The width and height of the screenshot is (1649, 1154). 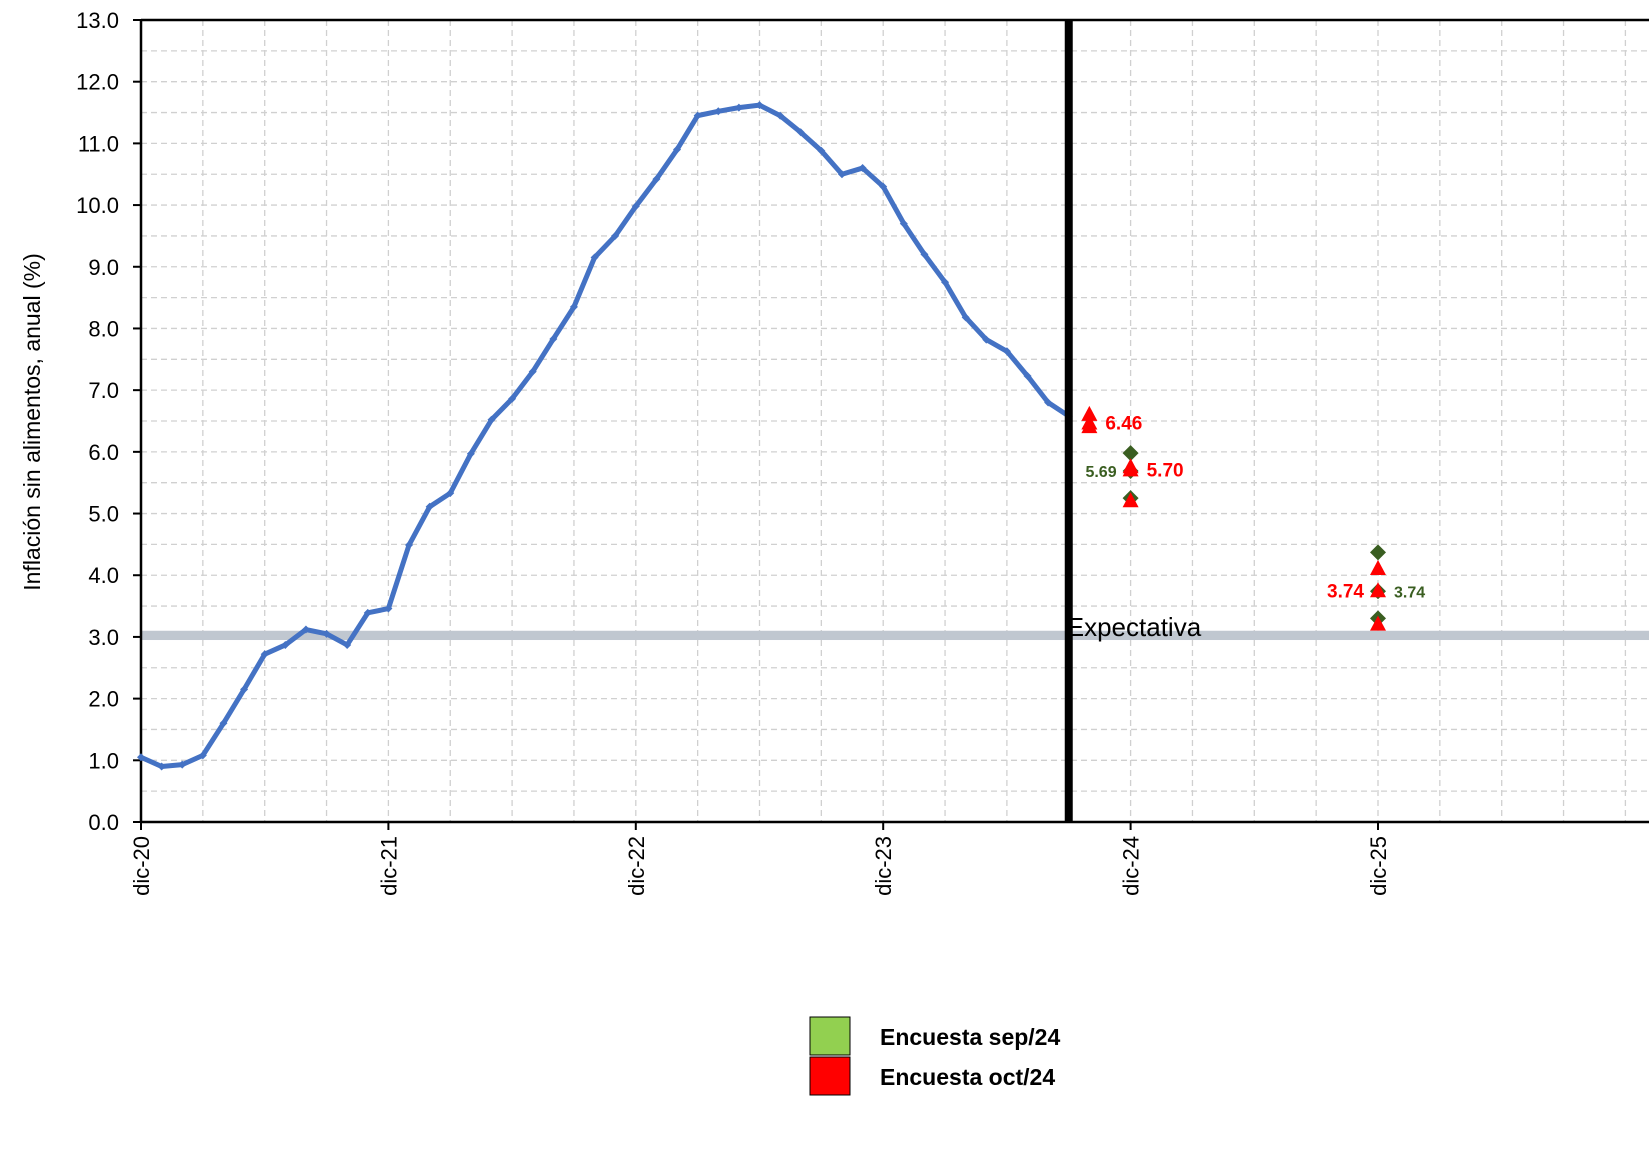 I want to click on legend-label: Encuesta oct/24, so click(x=967, y=1077).